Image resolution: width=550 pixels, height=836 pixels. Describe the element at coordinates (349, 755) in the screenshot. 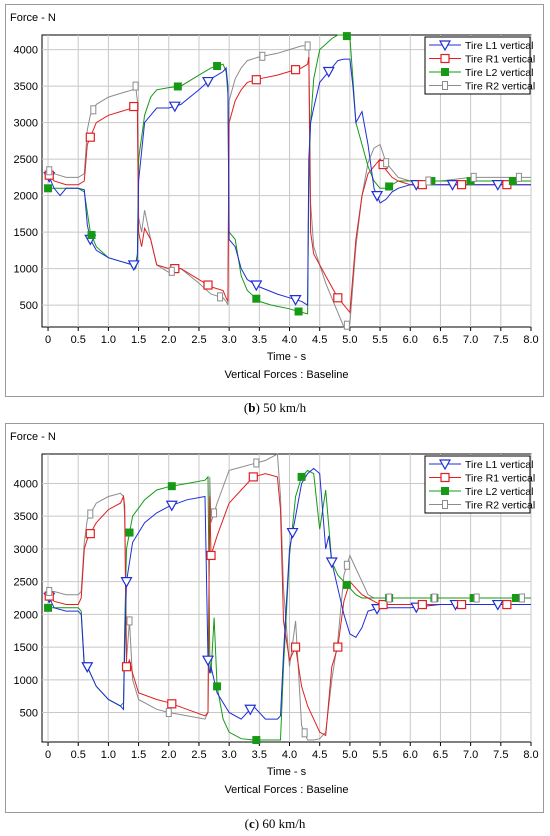

I see `x-tick-label: 5.0` at that location.